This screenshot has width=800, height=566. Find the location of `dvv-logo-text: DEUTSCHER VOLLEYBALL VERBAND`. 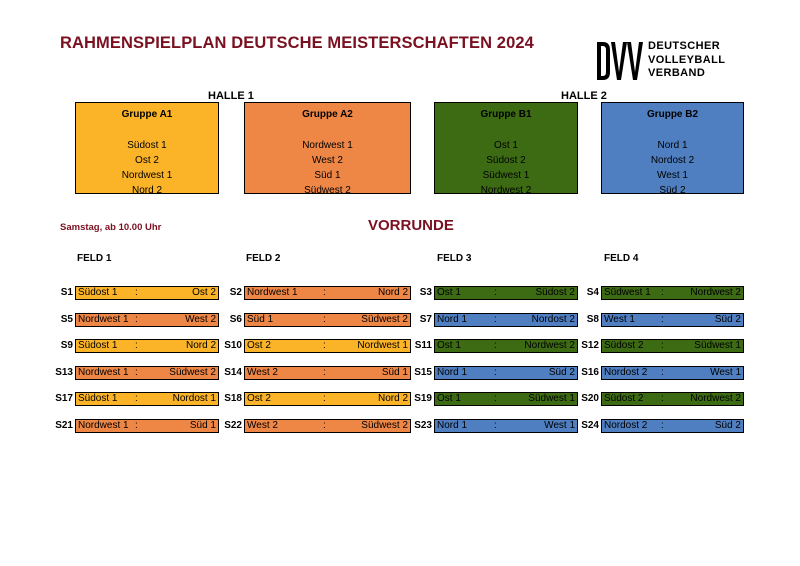

dvv-logo-text: DEUTSCHER VOLLEYBALL VERBAND is located at coordinates (686, 60).